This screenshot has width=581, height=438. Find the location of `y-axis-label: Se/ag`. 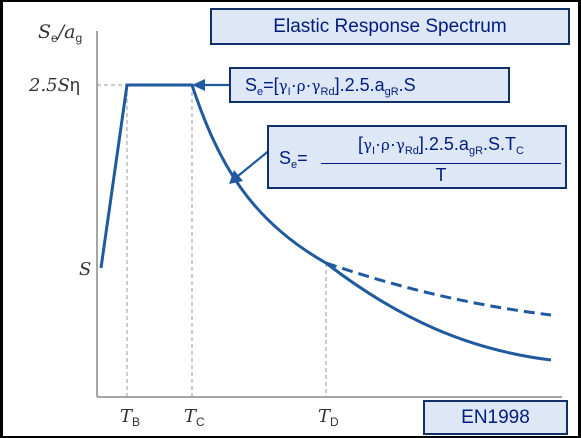

y-axis-label: Se/ag is located at coordinates (60, 33).